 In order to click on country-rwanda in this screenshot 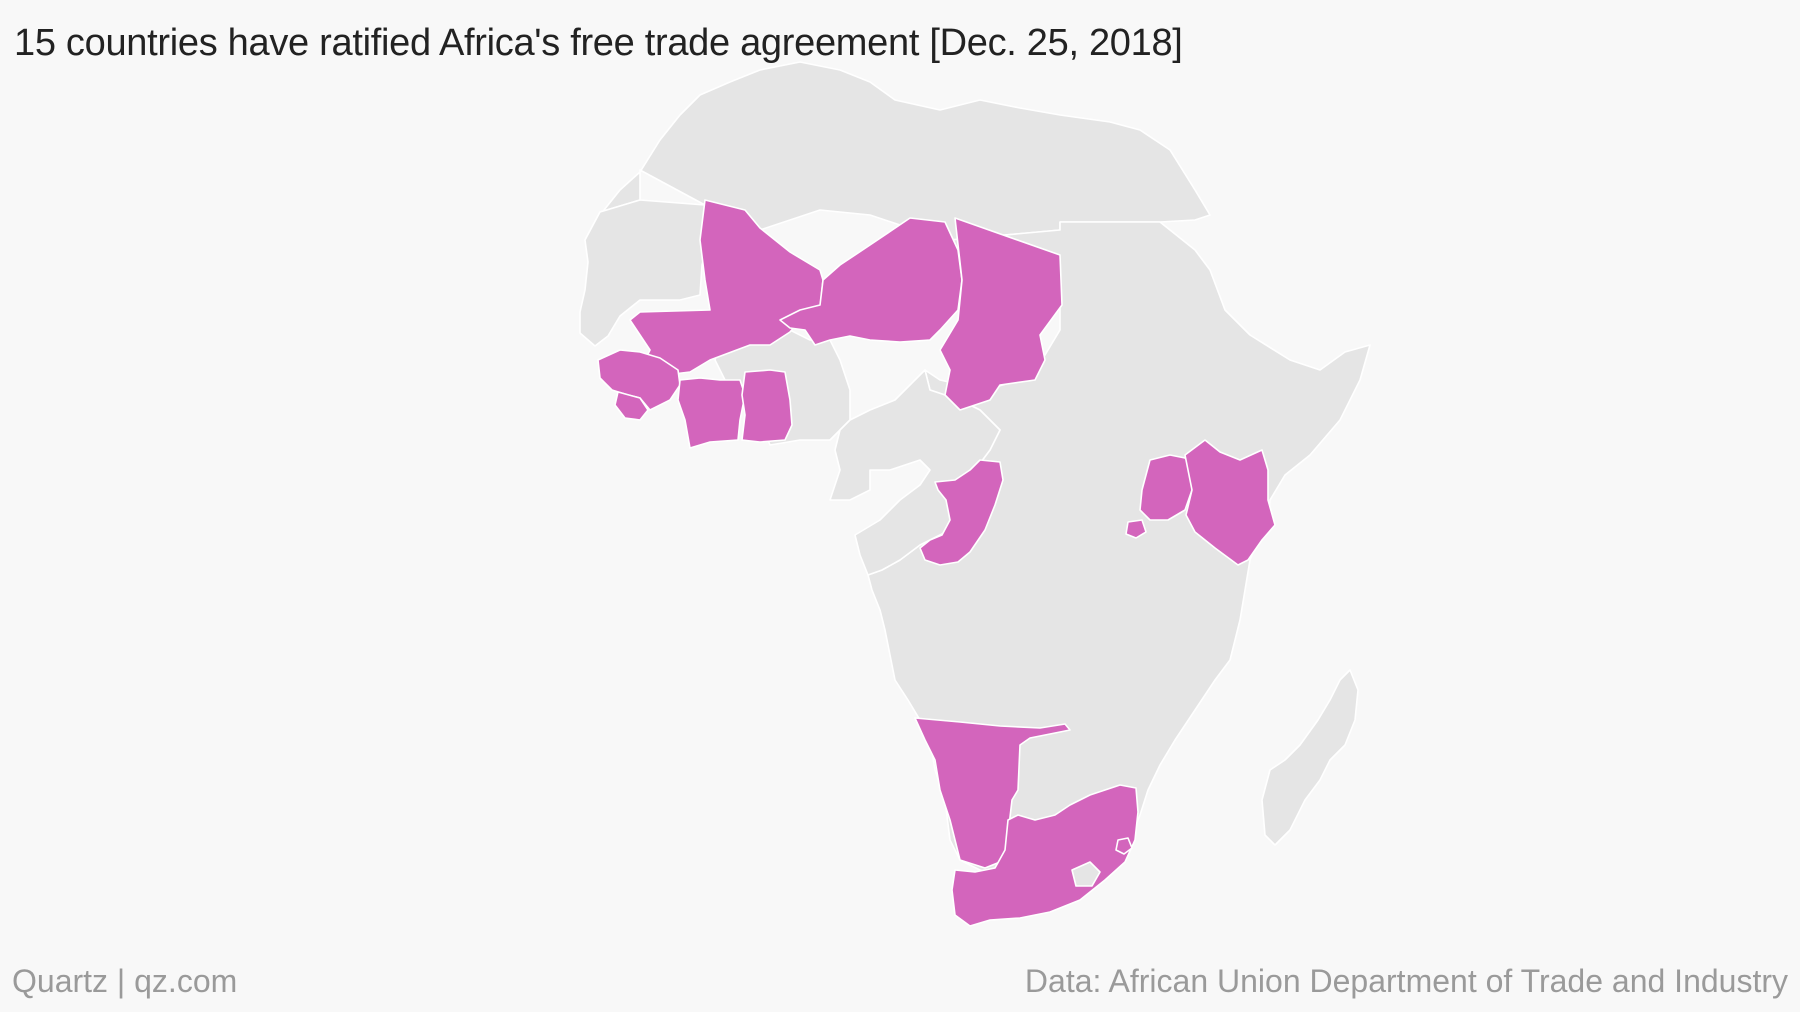, I will do `click(1136, 529)`.